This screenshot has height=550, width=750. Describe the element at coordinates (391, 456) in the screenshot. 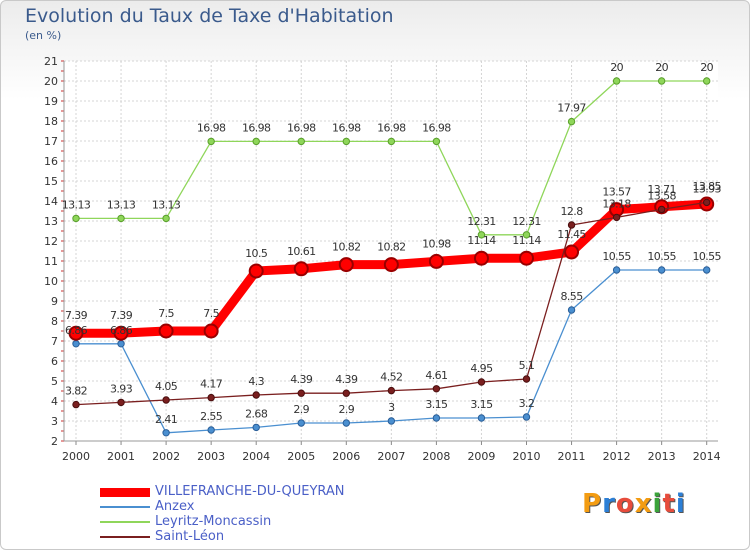

I see `x-tick-label: 2007` at that location.